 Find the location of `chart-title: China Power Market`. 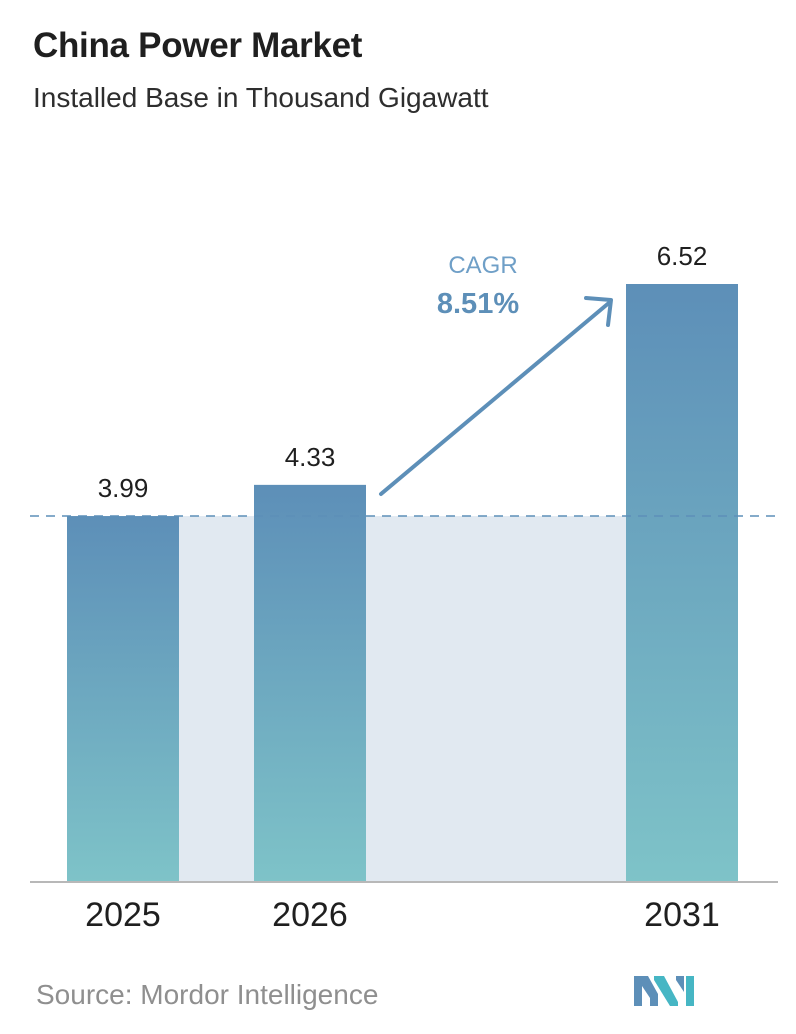

chart-title: China Power Market is located at coordinates (198, 45).